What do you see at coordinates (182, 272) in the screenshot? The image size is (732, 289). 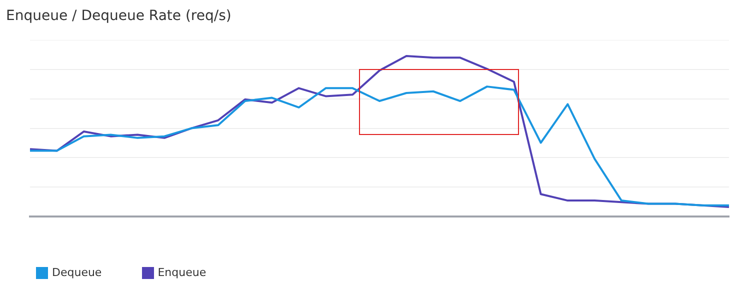 I see `legend-label: Enqueue` at bounding box center [182, 272].